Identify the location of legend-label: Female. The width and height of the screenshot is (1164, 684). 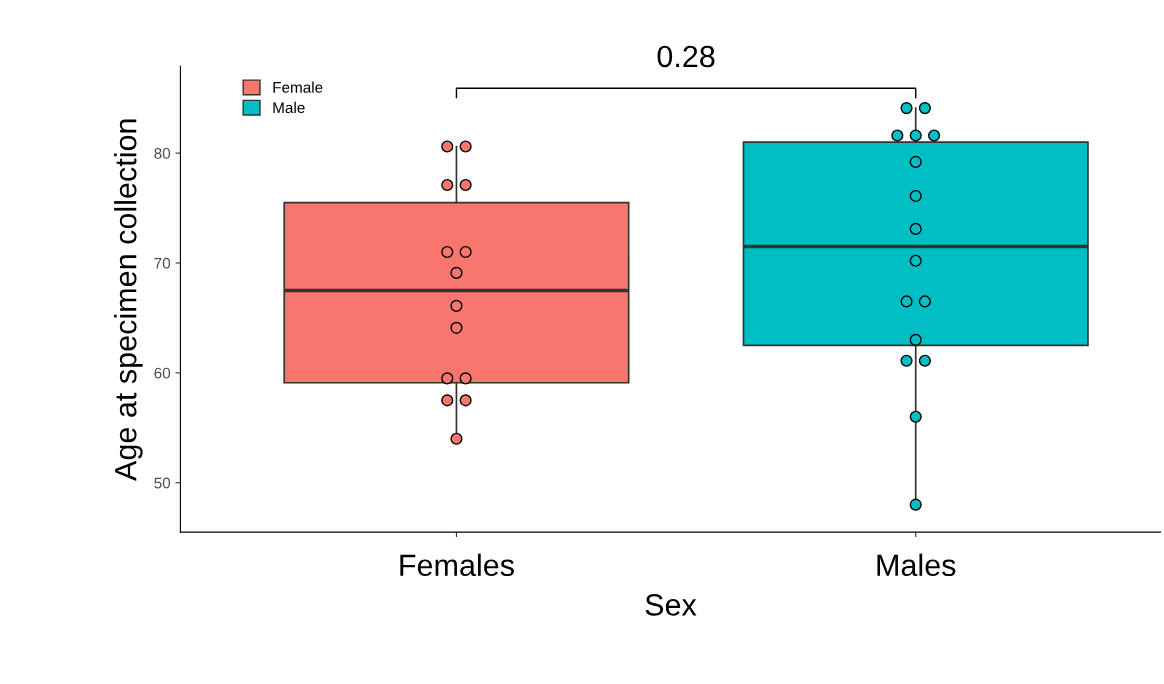
(298, 87).